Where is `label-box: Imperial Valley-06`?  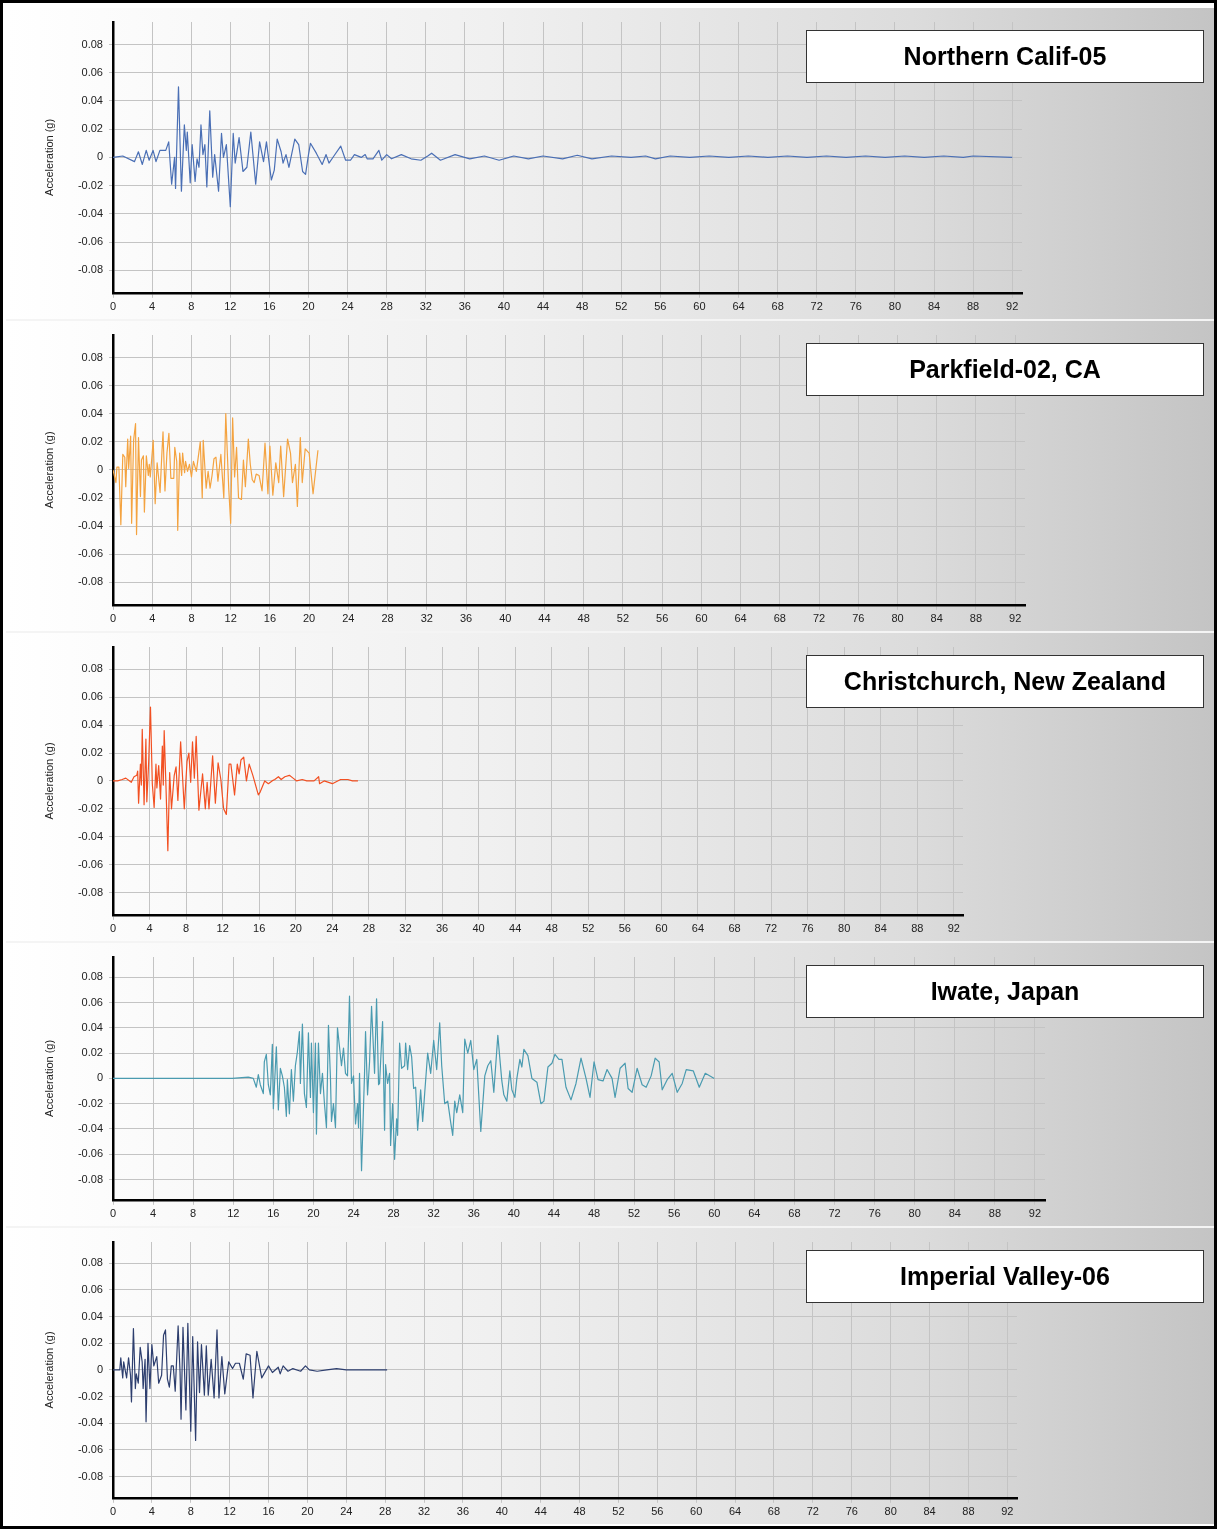 label-box: Imperial Valley-06 is located at coordinates (1005, 1276).